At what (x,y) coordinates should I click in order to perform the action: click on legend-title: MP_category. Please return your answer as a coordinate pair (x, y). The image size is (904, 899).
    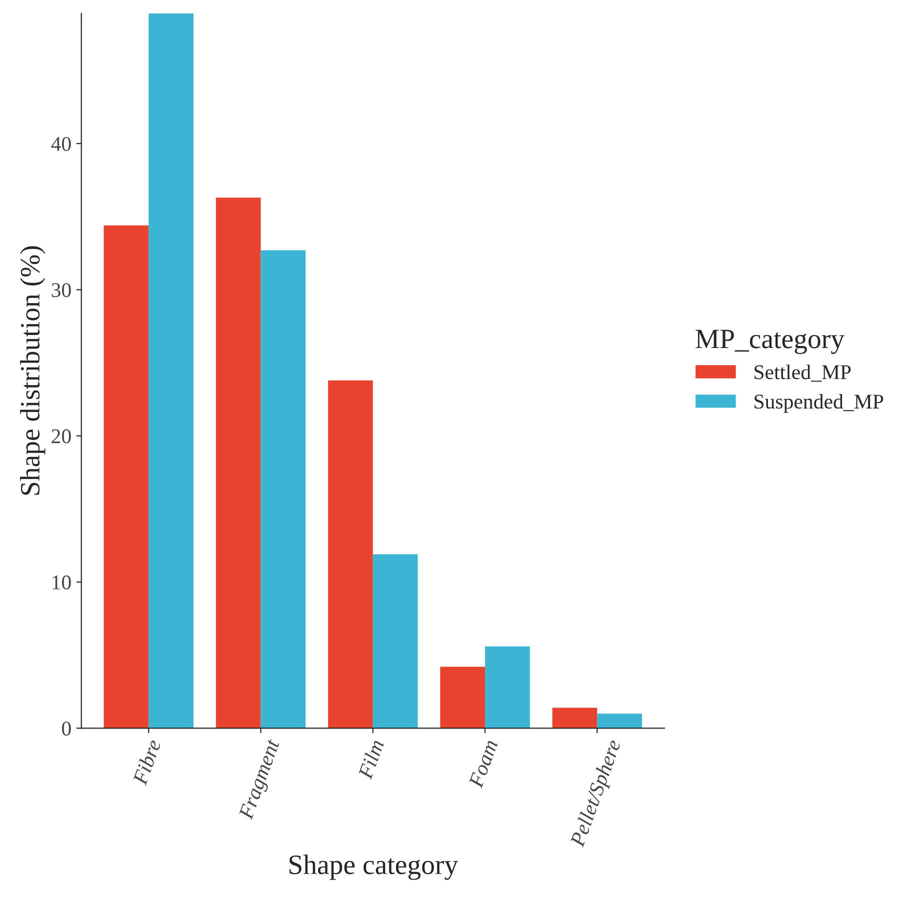
    Looking at the image, I should click on (770, 342).